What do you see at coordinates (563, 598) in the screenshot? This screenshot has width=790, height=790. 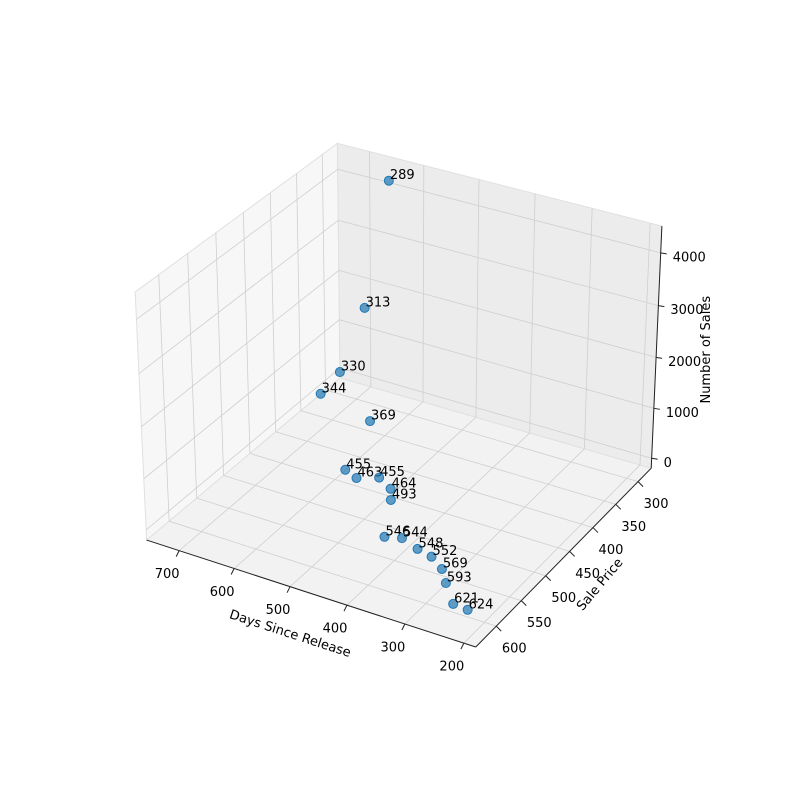 I see `y-tick-label: 500` at bounding box center [563, 598].